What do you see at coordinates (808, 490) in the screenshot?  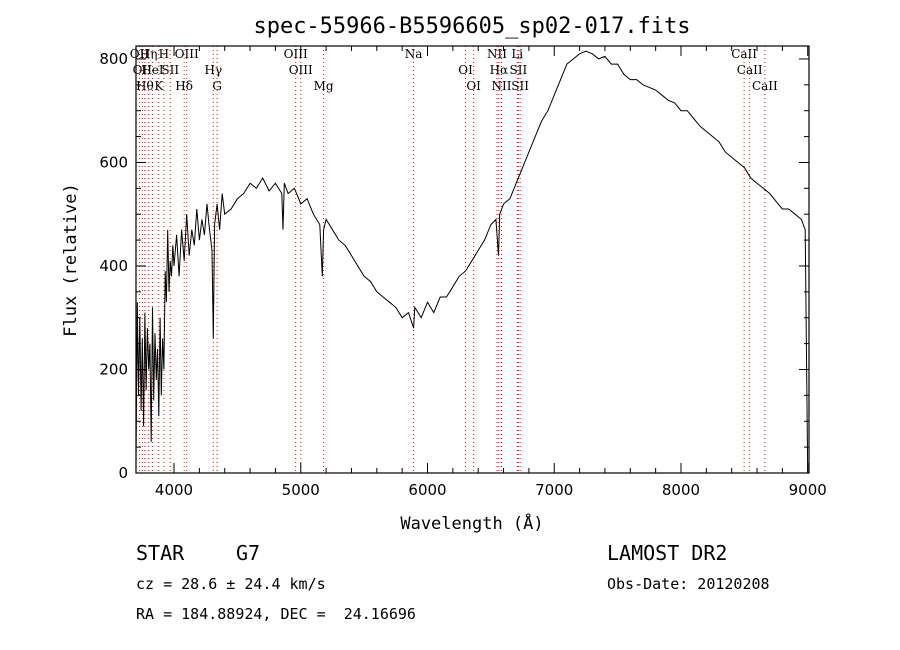 I see `x-tick-label: 9000` at bounding box center [808, 490].